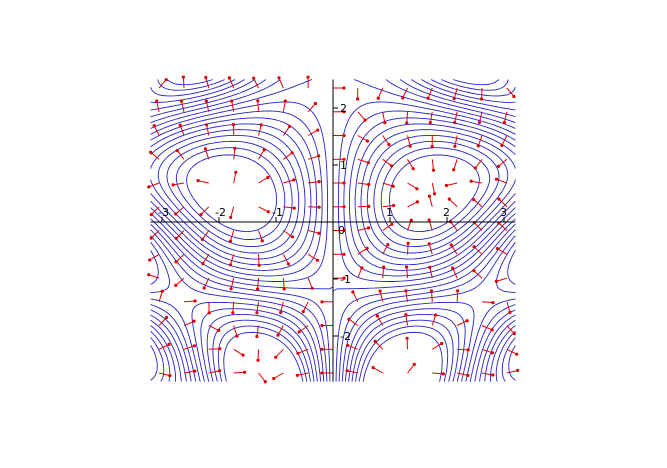 The image size is (667, 468). I want to click on x-tick-label: -1, so click(277, 212).